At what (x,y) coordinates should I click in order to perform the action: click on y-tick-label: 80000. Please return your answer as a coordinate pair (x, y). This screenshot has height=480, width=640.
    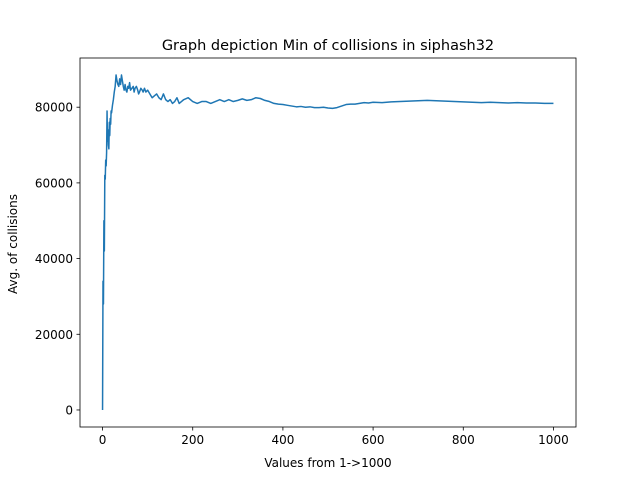
    Looking at the image, I should click on (54, 108).